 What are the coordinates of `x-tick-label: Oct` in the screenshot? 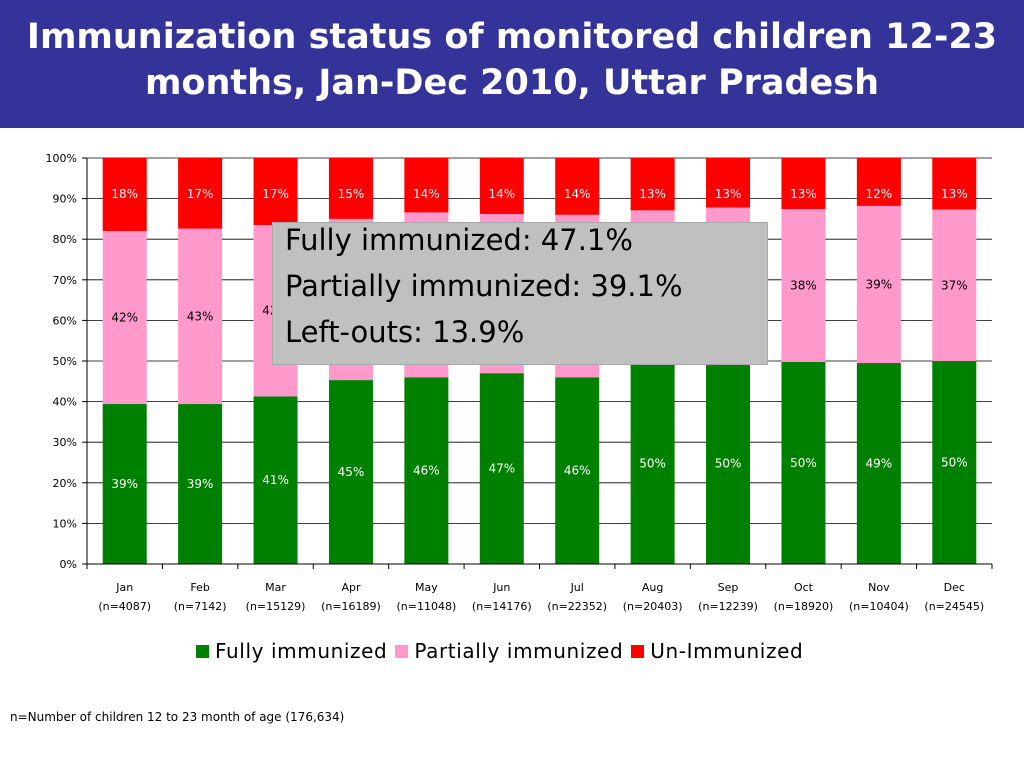 It's located at (804, 587).